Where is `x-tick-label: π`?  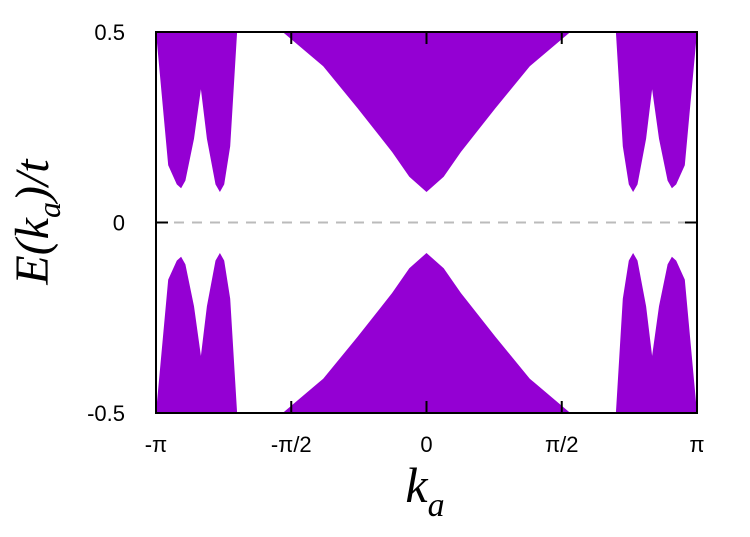 x-tick-label: π is located at coordinates (696, 444).